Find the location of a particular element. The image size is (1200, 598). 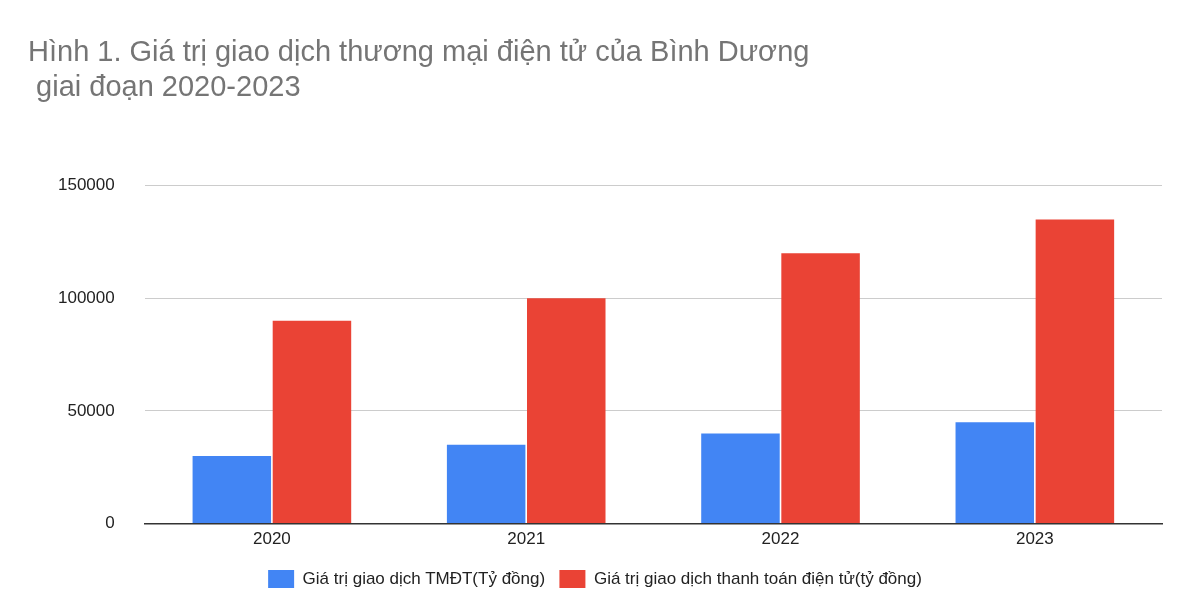

legend-label: Giá trị giao dịch thanh toán điện tử(tỷ đồng) is located at coordinates (757, 578).